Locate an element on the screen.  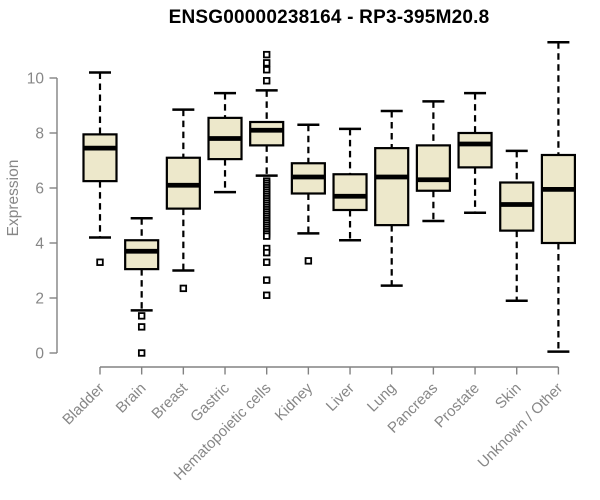
x-tick-label-prostate: Prostate is located at coordinates (457, 406).